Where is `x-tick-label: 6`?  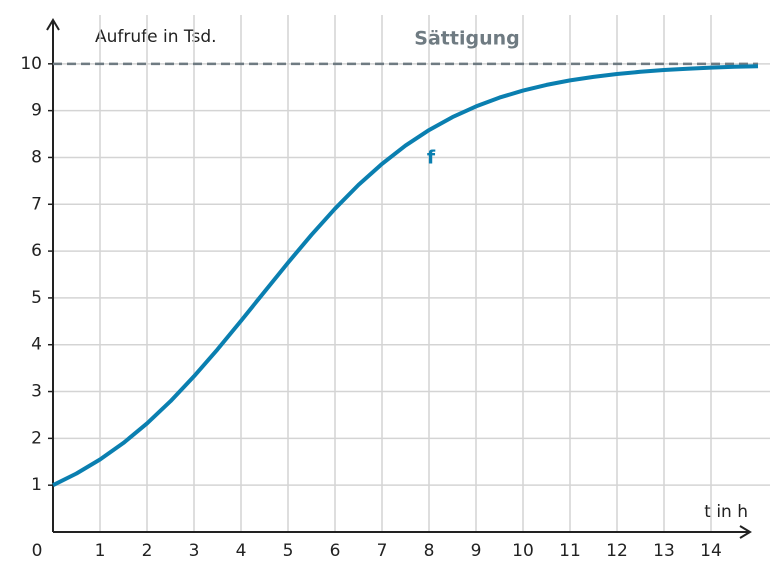 x-tick-label: 6 is located at coordinates (335, 551).